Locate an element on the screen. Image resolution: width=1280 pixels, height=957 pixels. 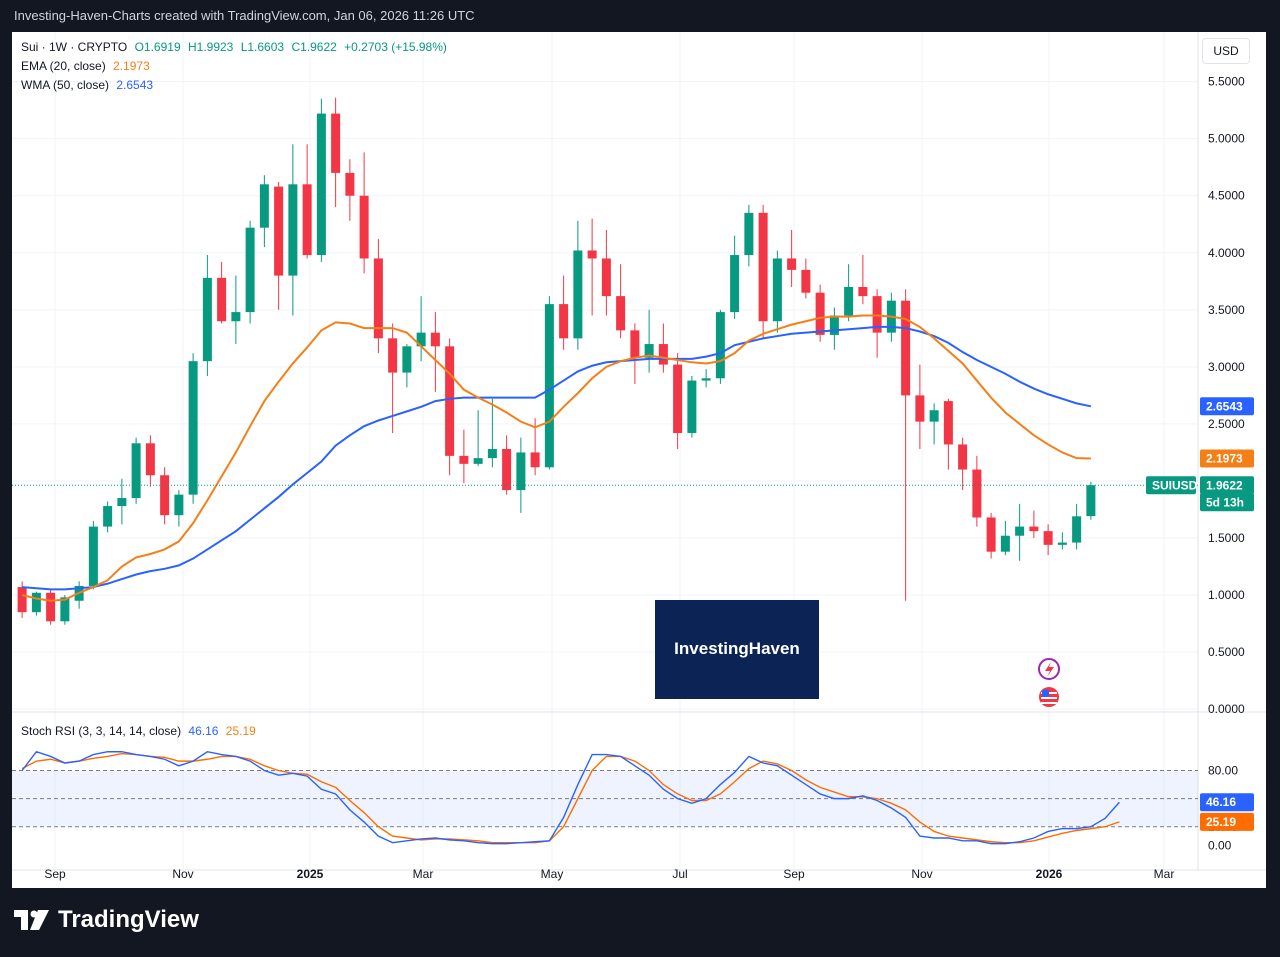
countdown-badge: 5d 13h is located at coordinates (1227, 502).